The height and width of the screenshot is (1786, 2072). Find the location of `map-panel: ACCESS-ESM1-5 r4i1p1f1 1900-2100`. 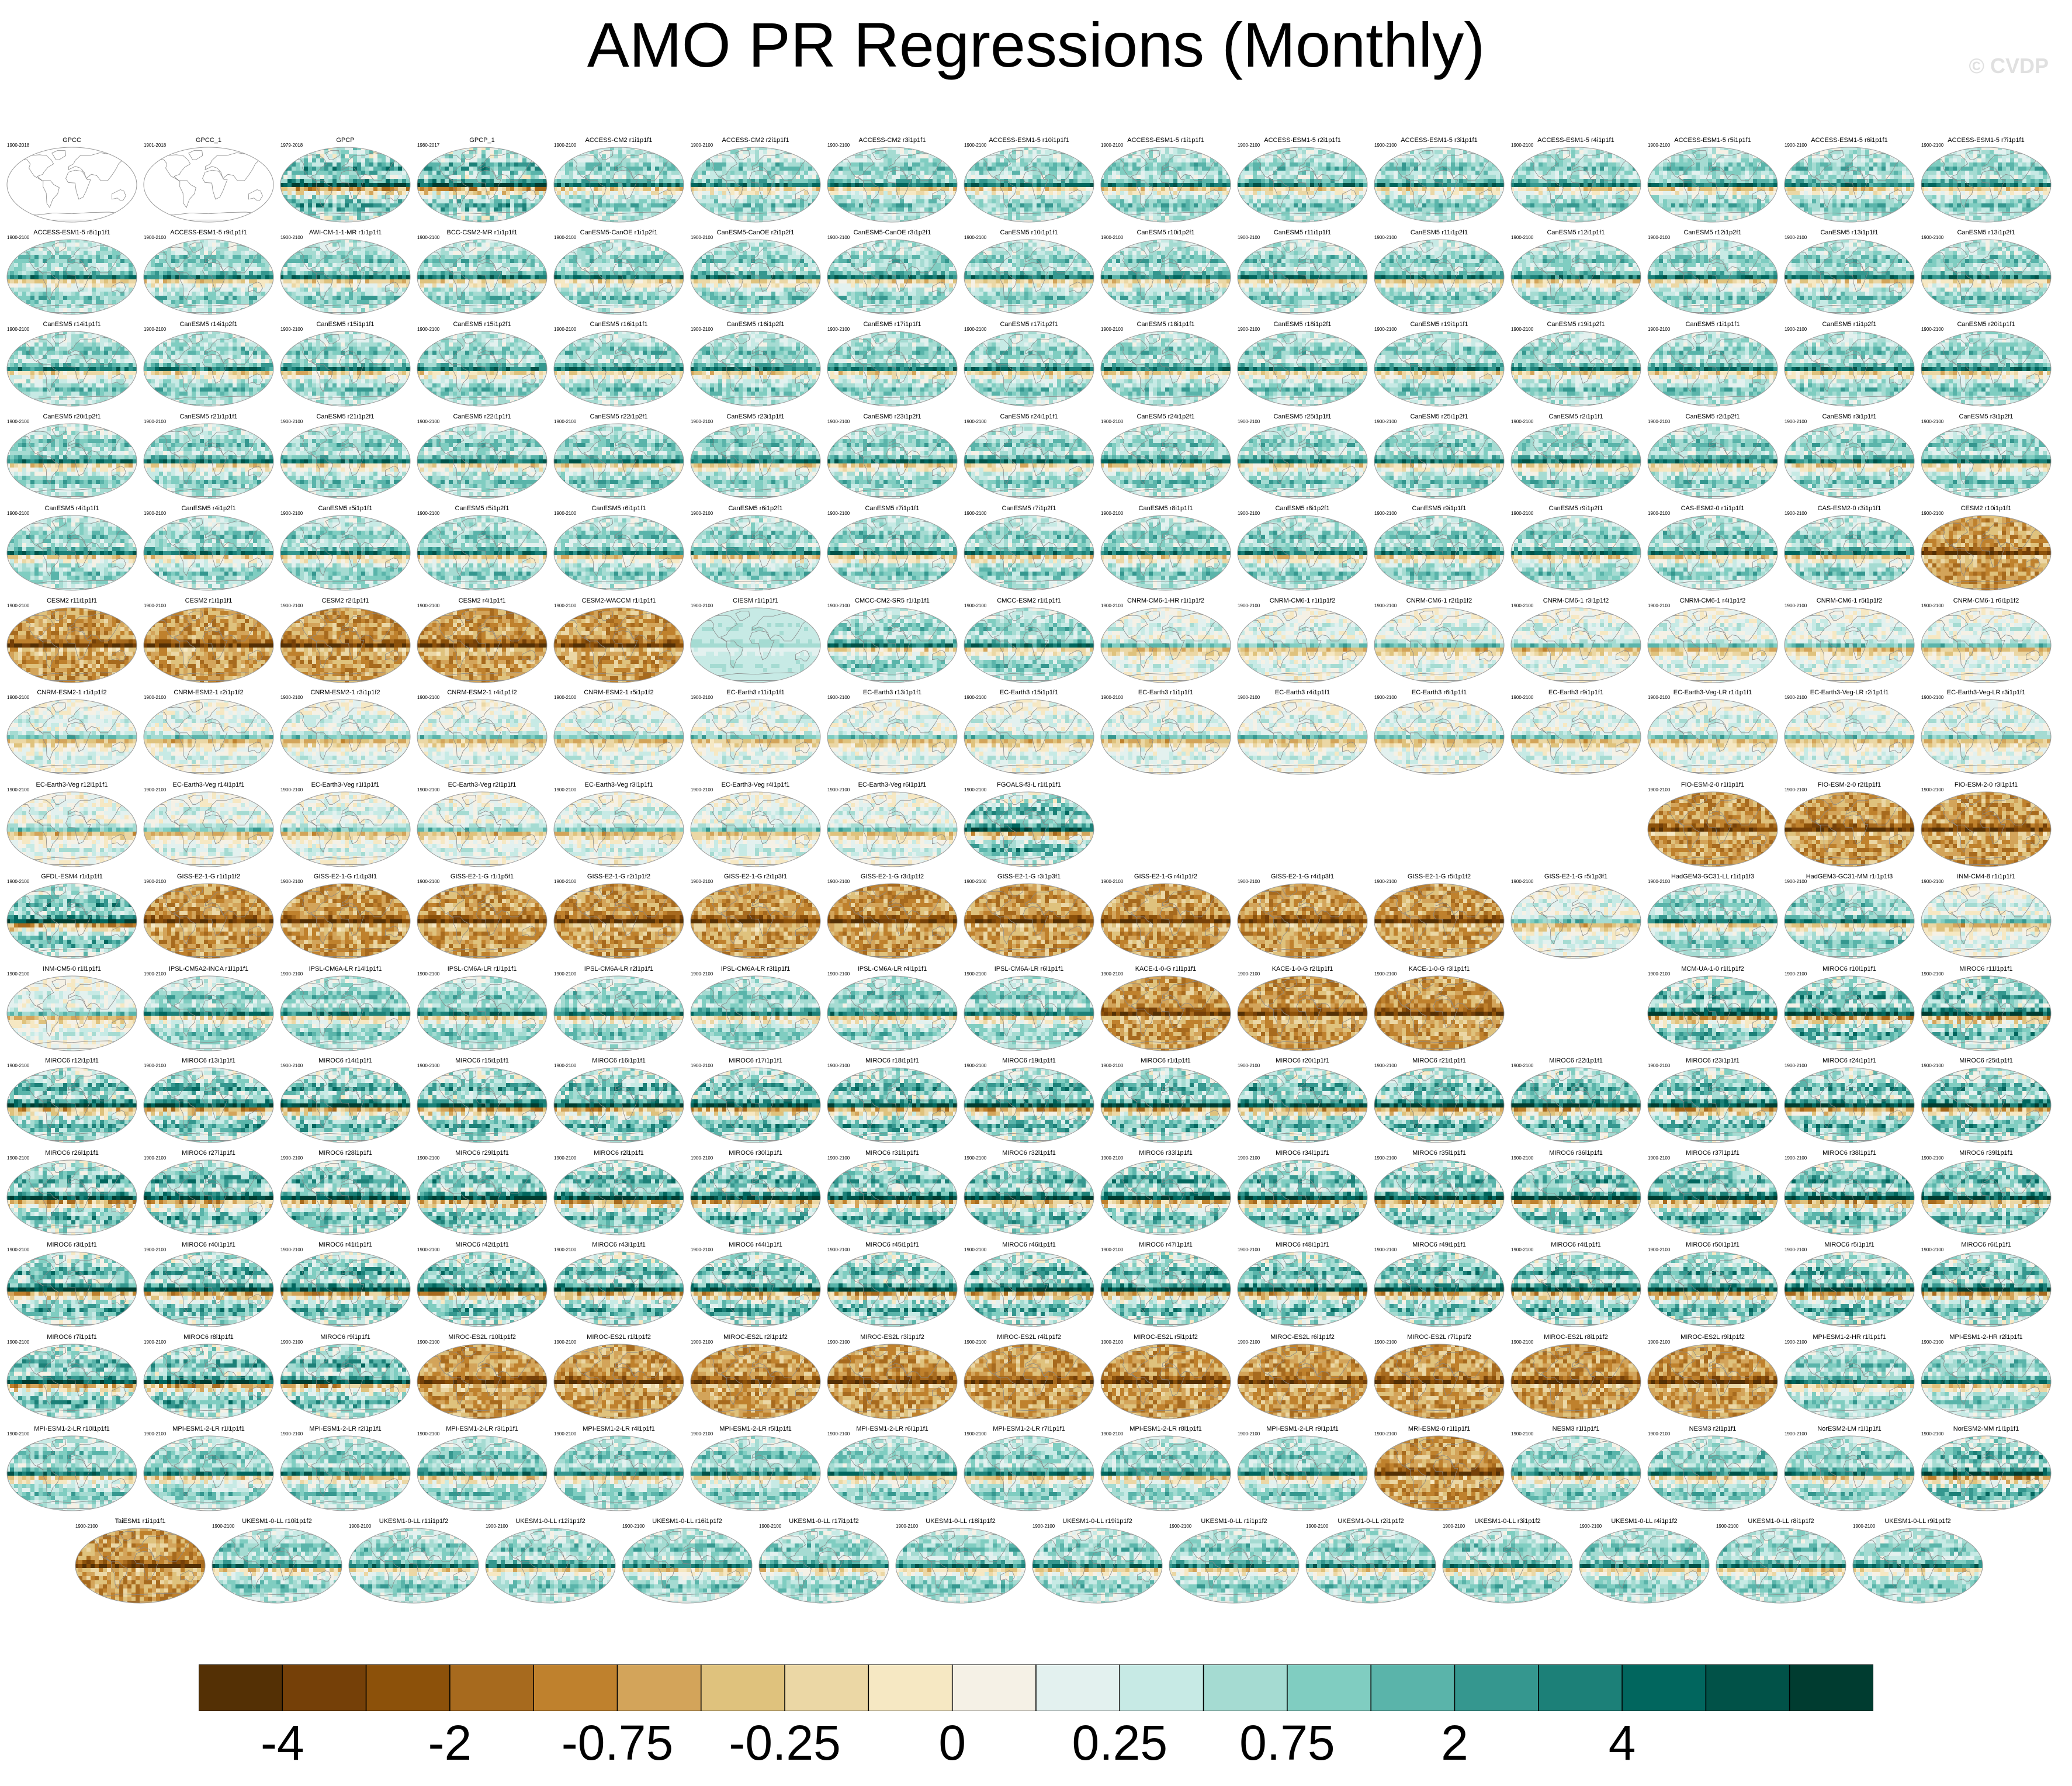

map-panel: ACCESS-ESM1-5 r4i1p1f1 1900-2100 is located at coordinates (1576, 179).